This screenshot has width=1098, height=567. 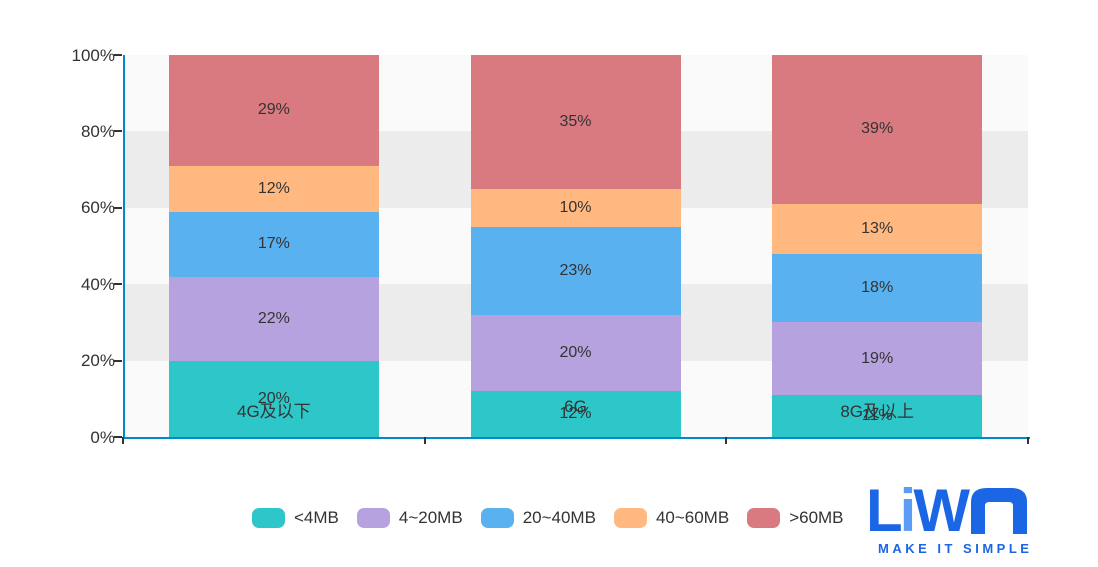 I want to click on liwa-logo: L i W MAKE IT SIMPLE, so click(x=966, y=517).